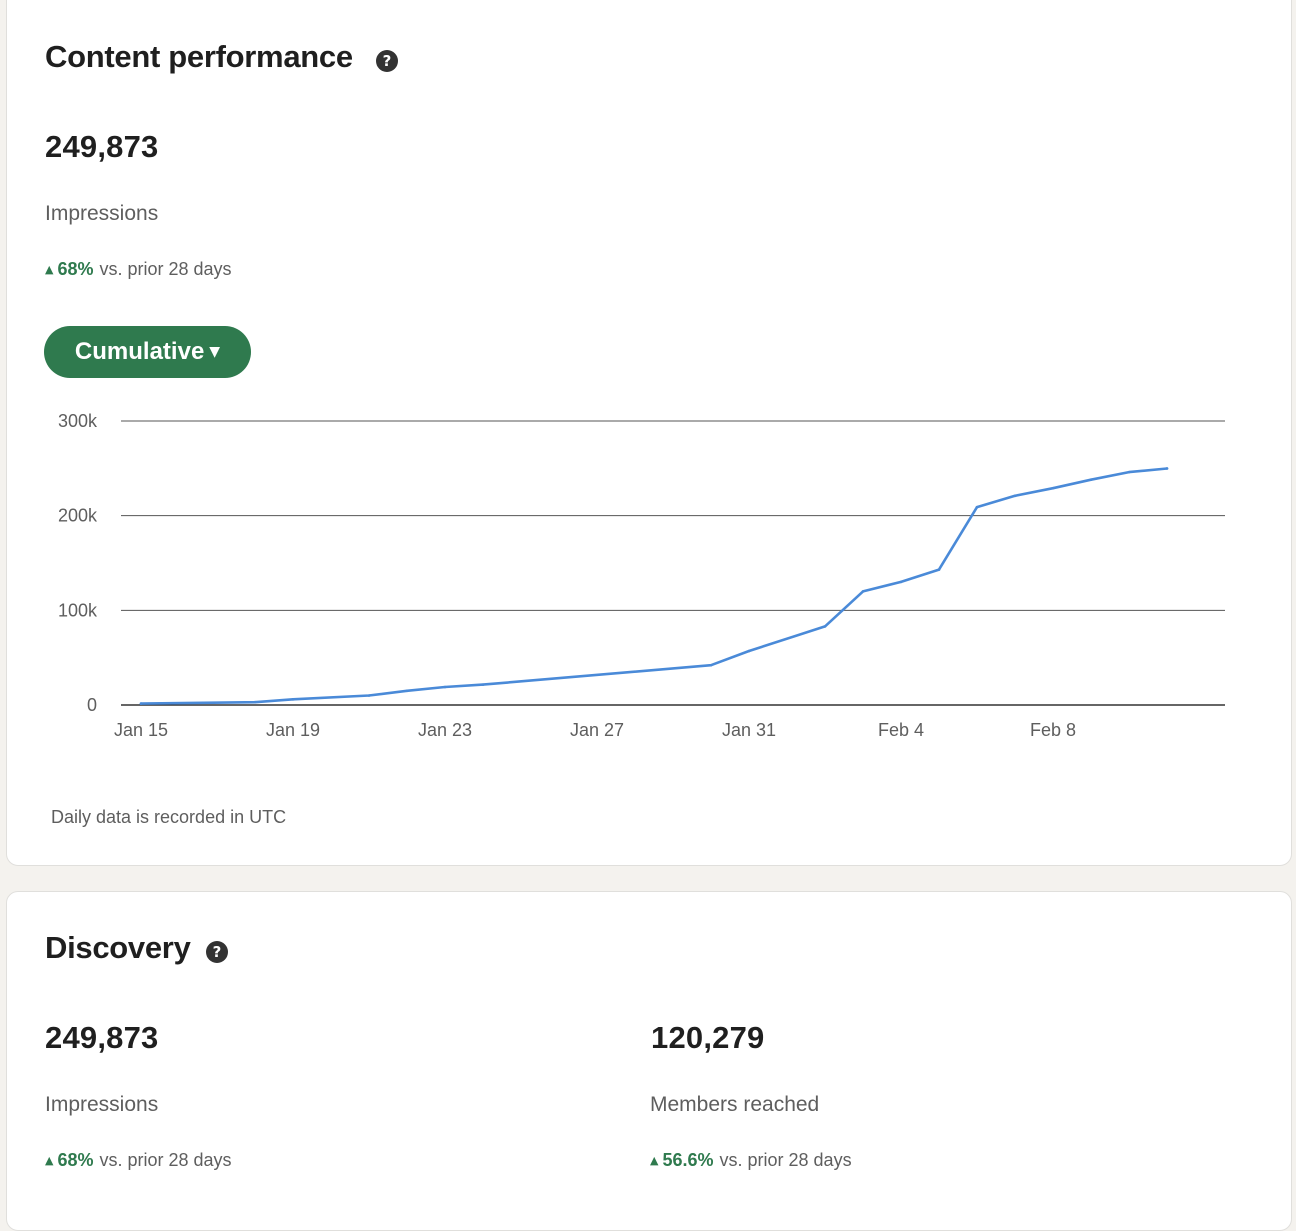  What do you see at coordinates (199, 56) in the screenshot?
I see `content-performance-title: Content performance` at bounding box center [199, 56].